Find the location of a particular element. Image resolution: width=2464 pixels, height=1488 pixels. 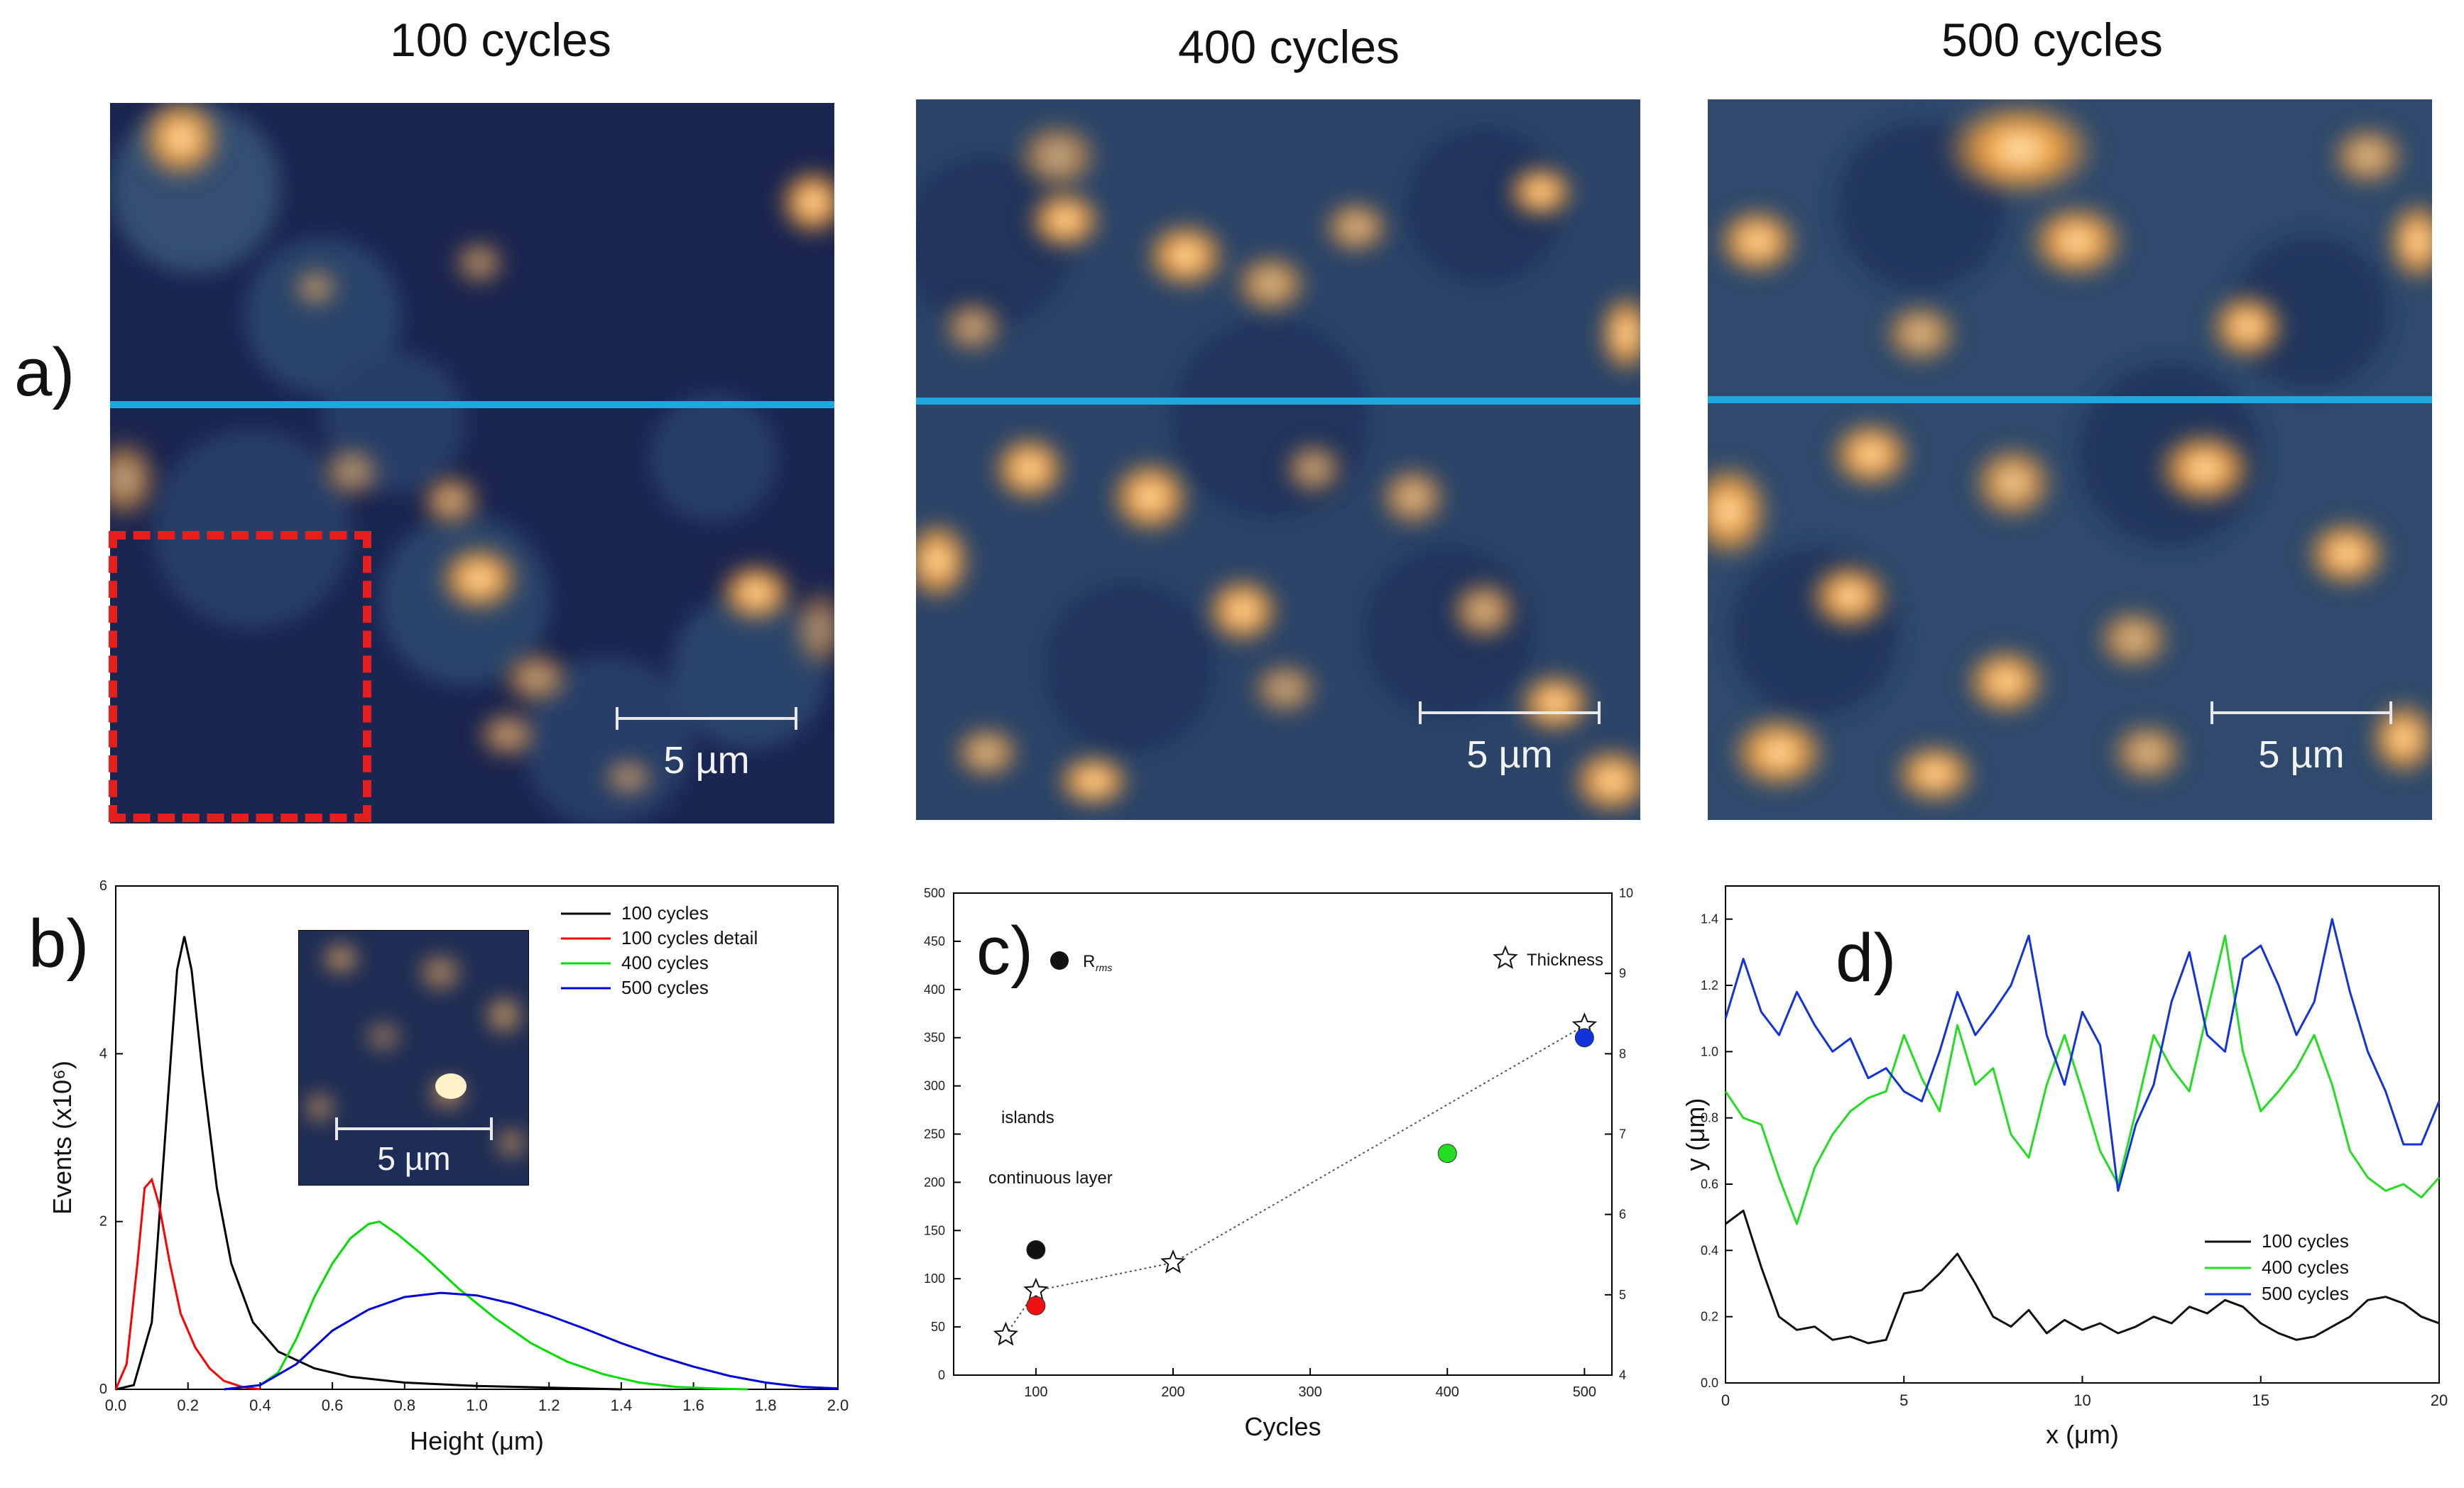

y-right-tick-label: 4 is located at coordinates (1622, 1375).